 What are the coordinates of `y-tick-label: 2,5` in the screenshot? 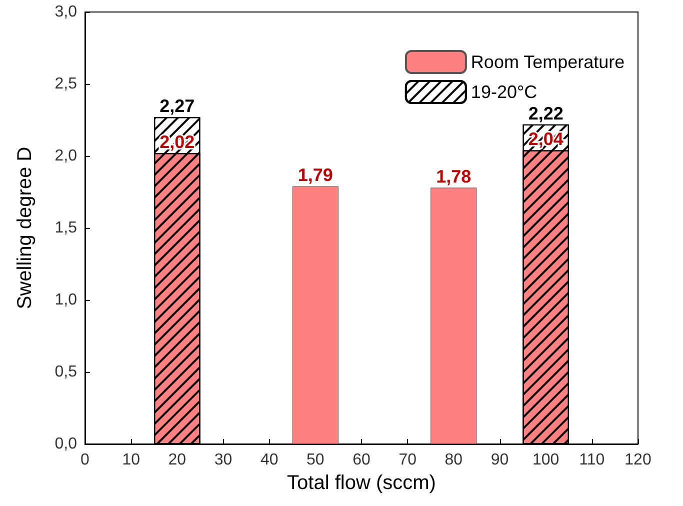 It's located at (66, 84).